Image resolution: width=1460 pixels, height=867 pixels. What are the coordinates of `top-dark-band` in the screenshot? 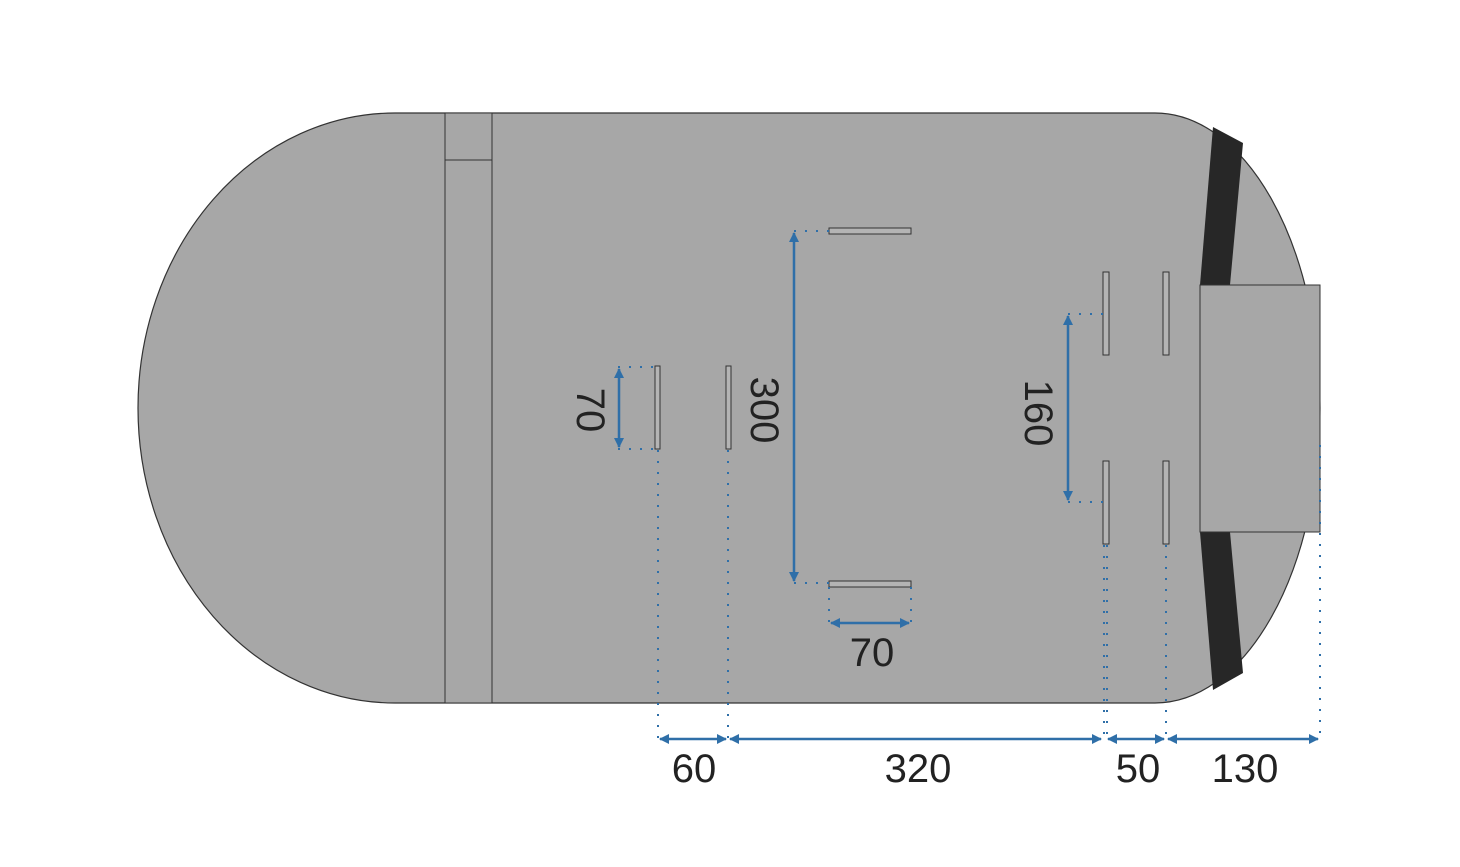 It's located at (1221, 206).